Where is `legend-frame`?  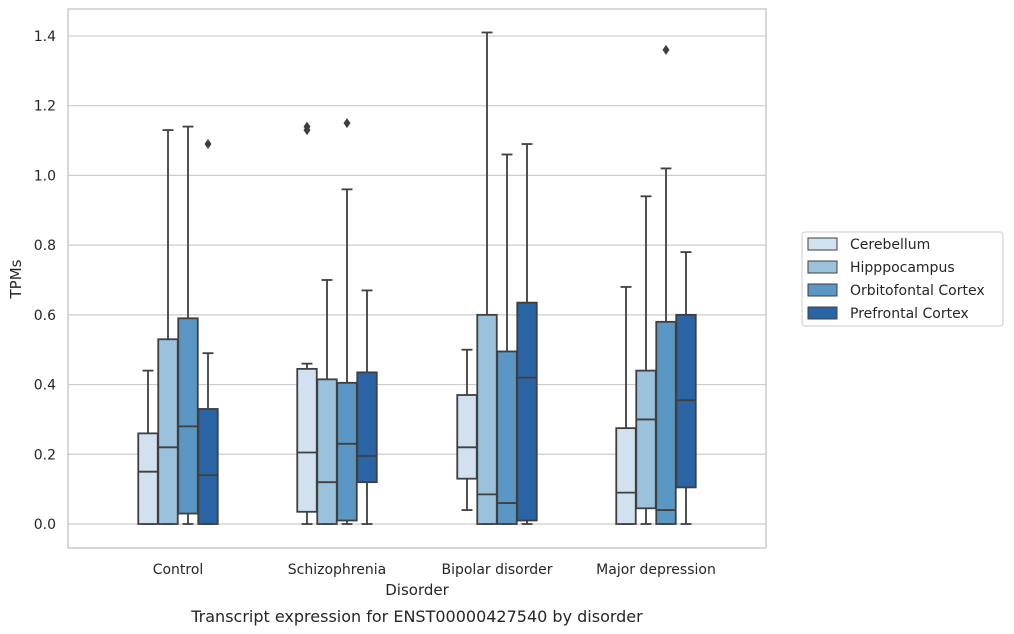 legend-frame is located at coordinates (902, 279).